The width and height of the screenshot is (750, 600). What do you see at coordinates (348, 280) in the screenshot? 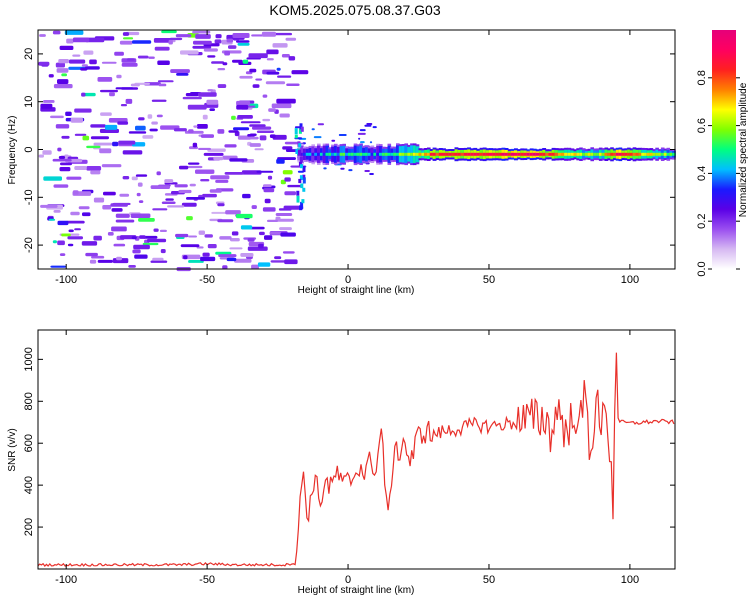
I see `spectrogram-x-tick-label: 0` at bounding box center [348, 280].